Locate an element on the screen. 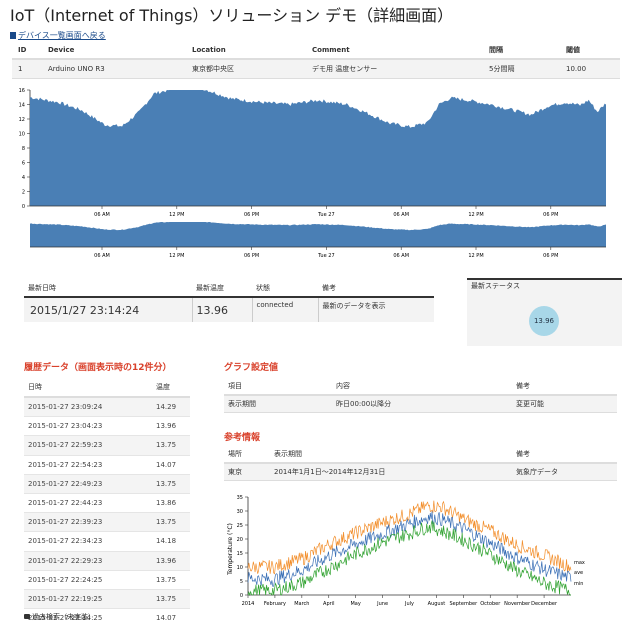 The image size is (626, 627). graph-settings-table: 項目 内容 備考 表示期間 昨日00:00以降分 変更可能 is located at coordinates (420, 395).